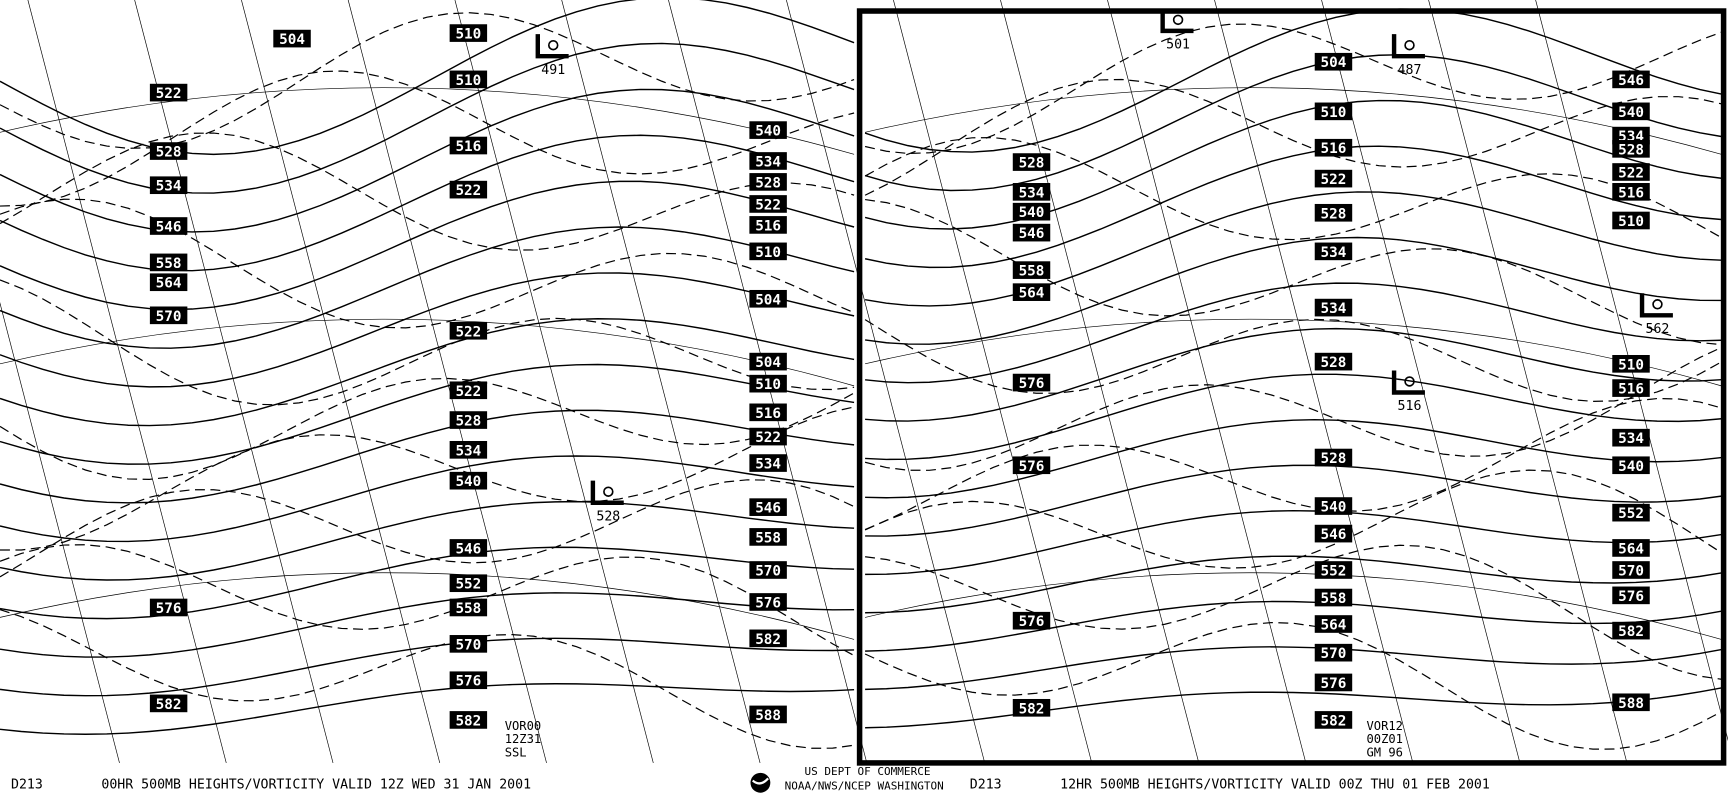  Describe the element at coordinates (516, 752) in the screenshot. I see `map-stamp: SSL` at that location.